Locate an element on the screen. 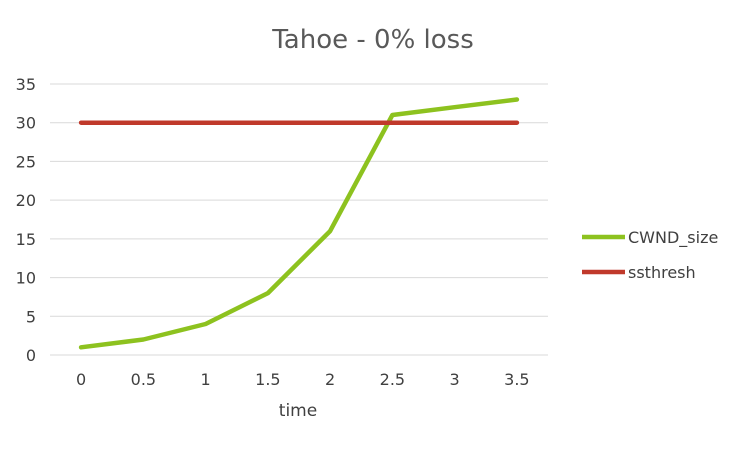  y-tick-label: 20 is located at coordinates (26, 200).